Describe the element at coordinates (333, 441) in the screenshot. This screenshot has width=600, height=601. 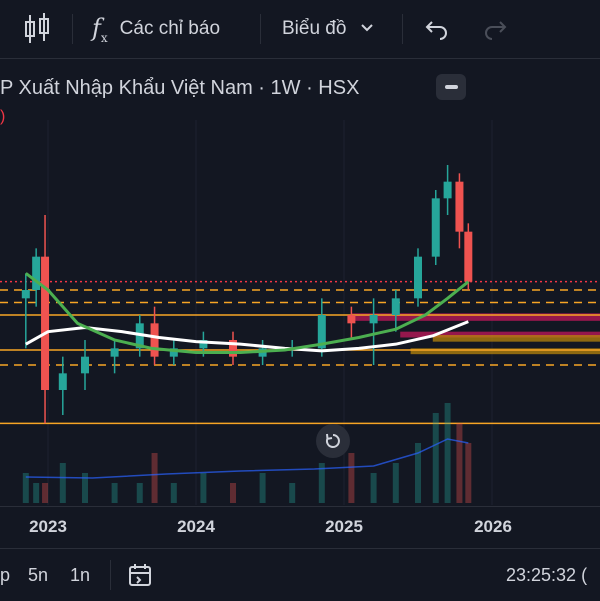
I see `reset-icon` at that location.